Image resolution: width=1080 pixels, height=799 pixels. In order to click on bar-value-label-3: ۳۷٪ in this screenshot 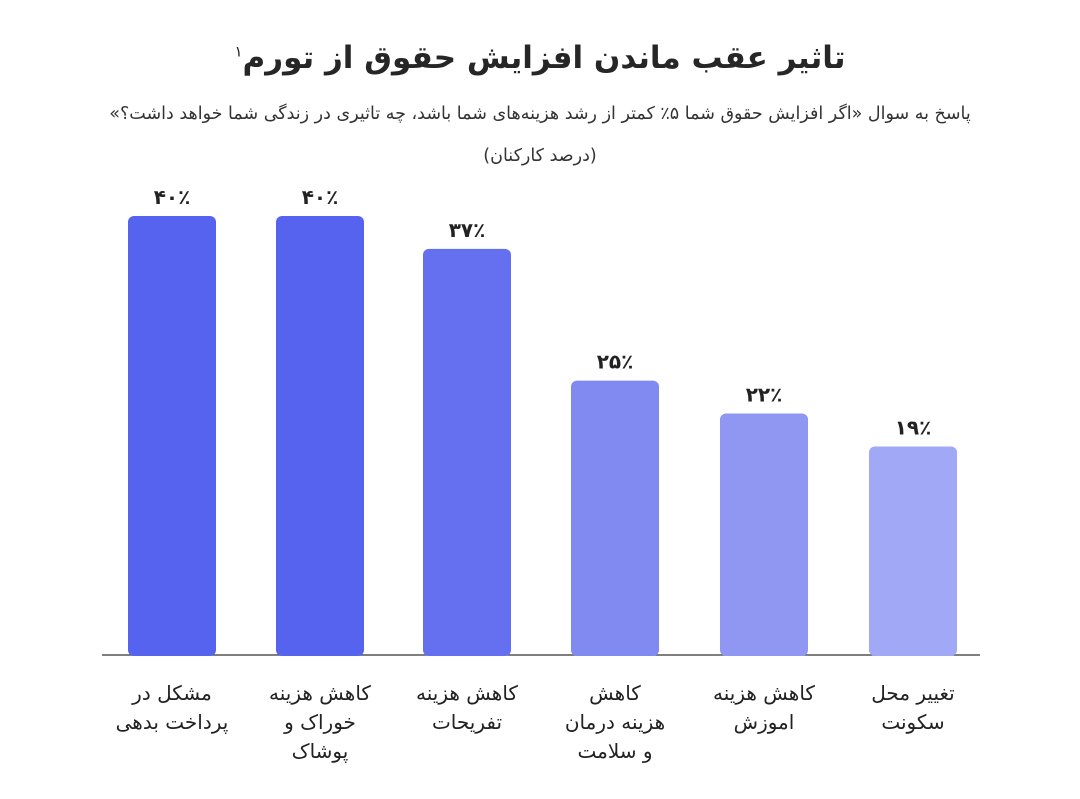, I will do `click(467, 230)`.